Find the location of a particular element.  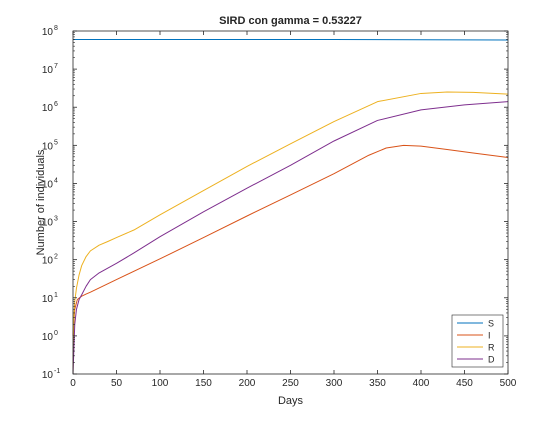

x-axis-label: Days is located at coordinates (291, 401).